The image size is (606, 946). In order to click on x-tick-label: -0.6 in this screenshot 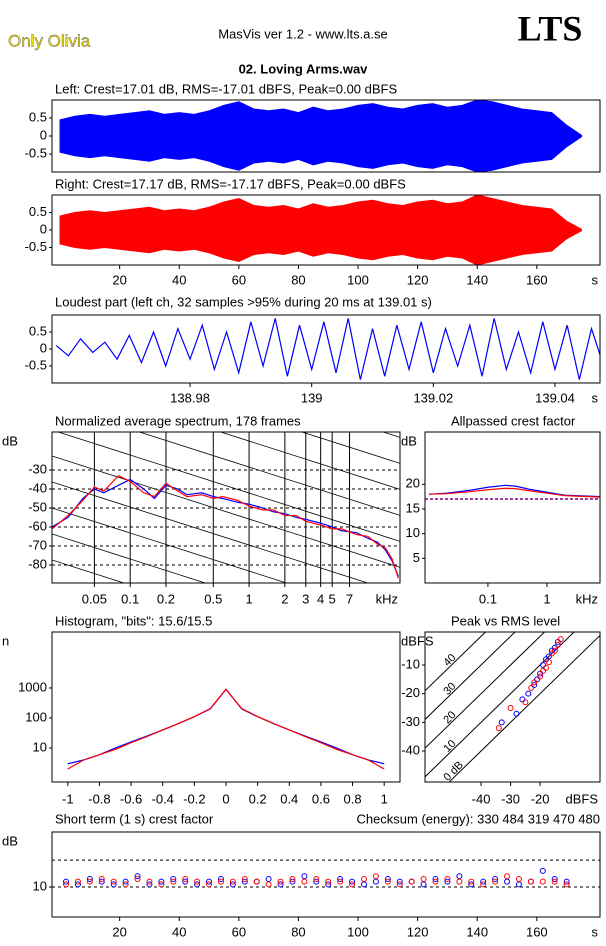, I will do `click(131, 798)`.